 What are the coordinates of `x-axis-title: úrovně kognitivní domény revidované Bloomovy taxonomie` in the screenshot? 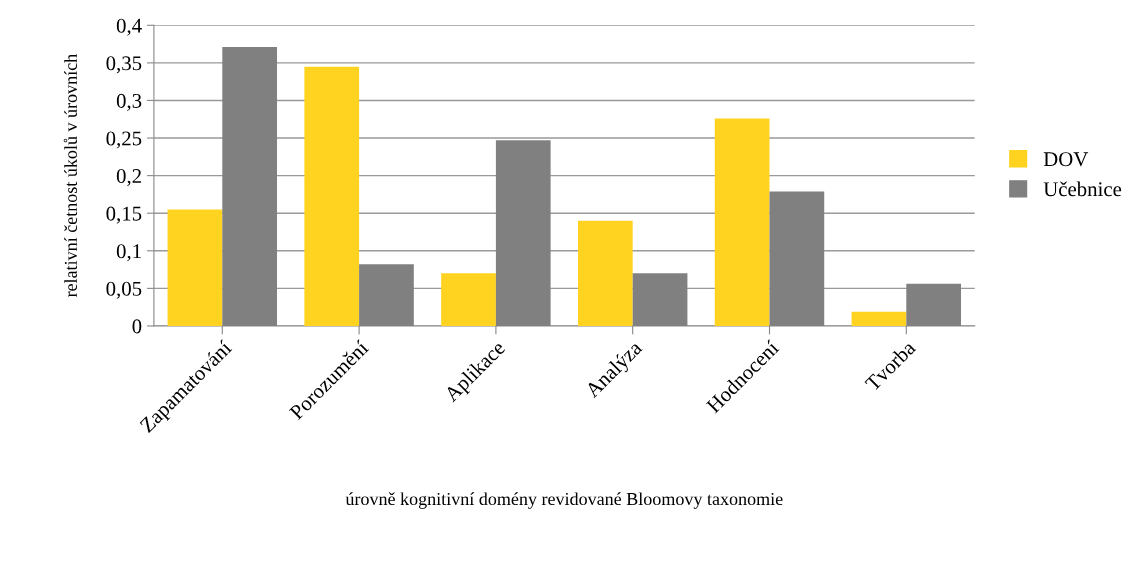 It's located at (564, 500).